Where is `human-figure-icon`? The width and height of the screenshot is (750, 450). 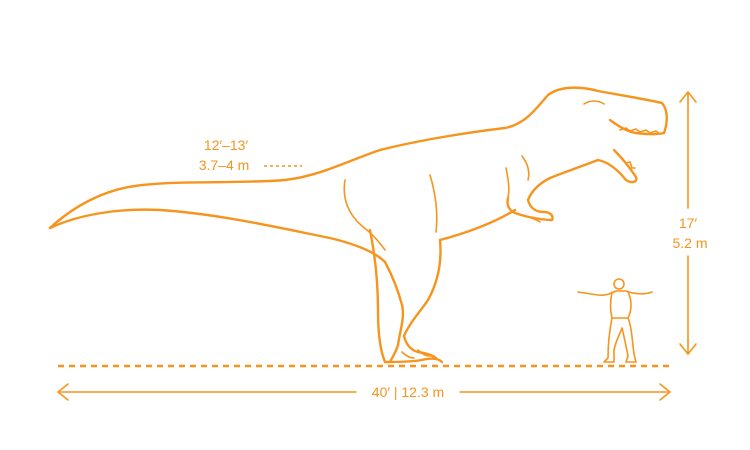 human-figure-icon is located at coordinates (615, 320).